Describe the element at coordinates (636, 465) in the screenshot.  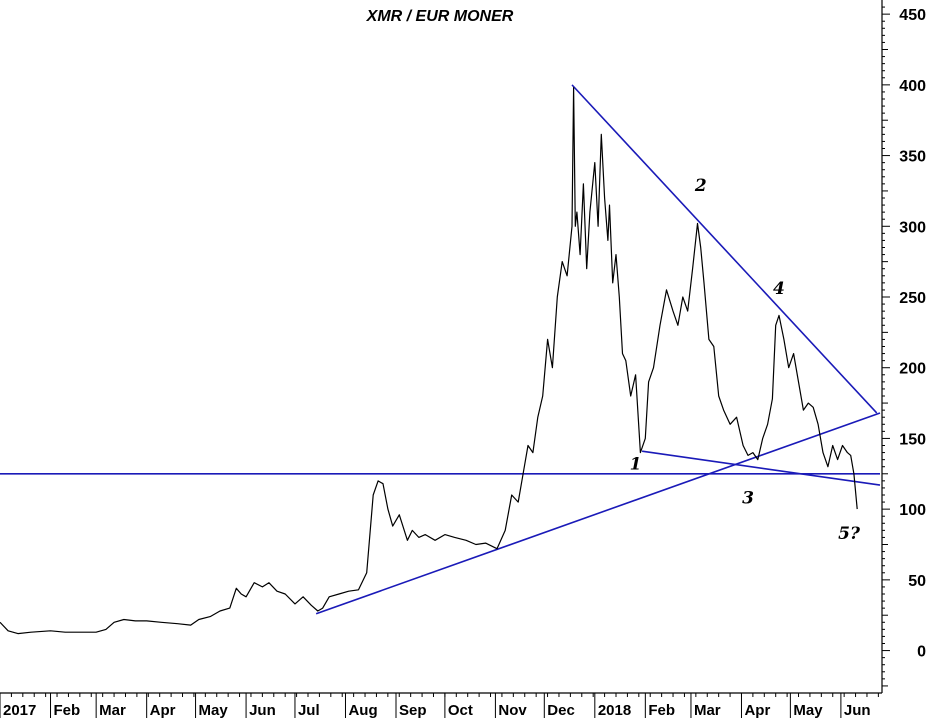
I see `wave-label: 1` at that location.